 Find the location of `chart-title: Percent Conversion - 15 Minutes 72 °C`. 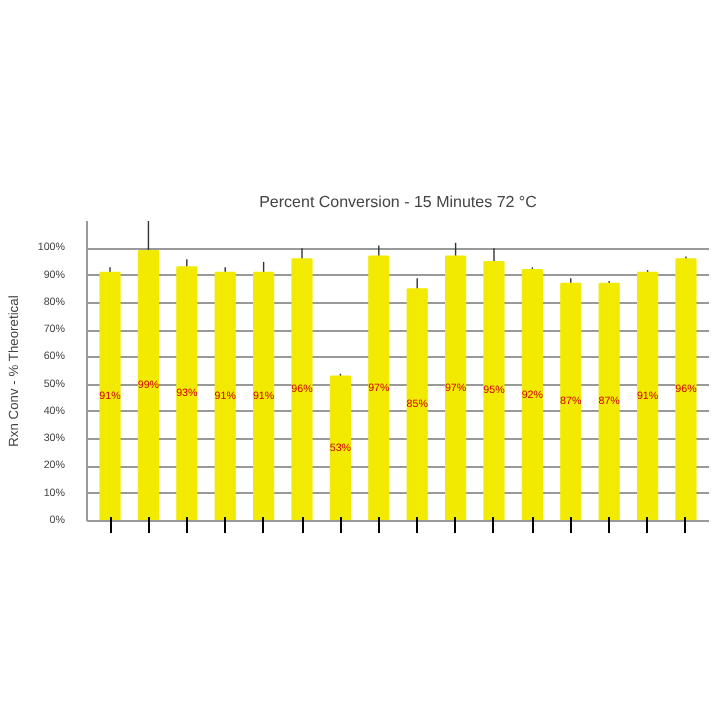

chart-title: Percent Conversion - 15 Minutes 72 °C is located at coordinates (398, 202).